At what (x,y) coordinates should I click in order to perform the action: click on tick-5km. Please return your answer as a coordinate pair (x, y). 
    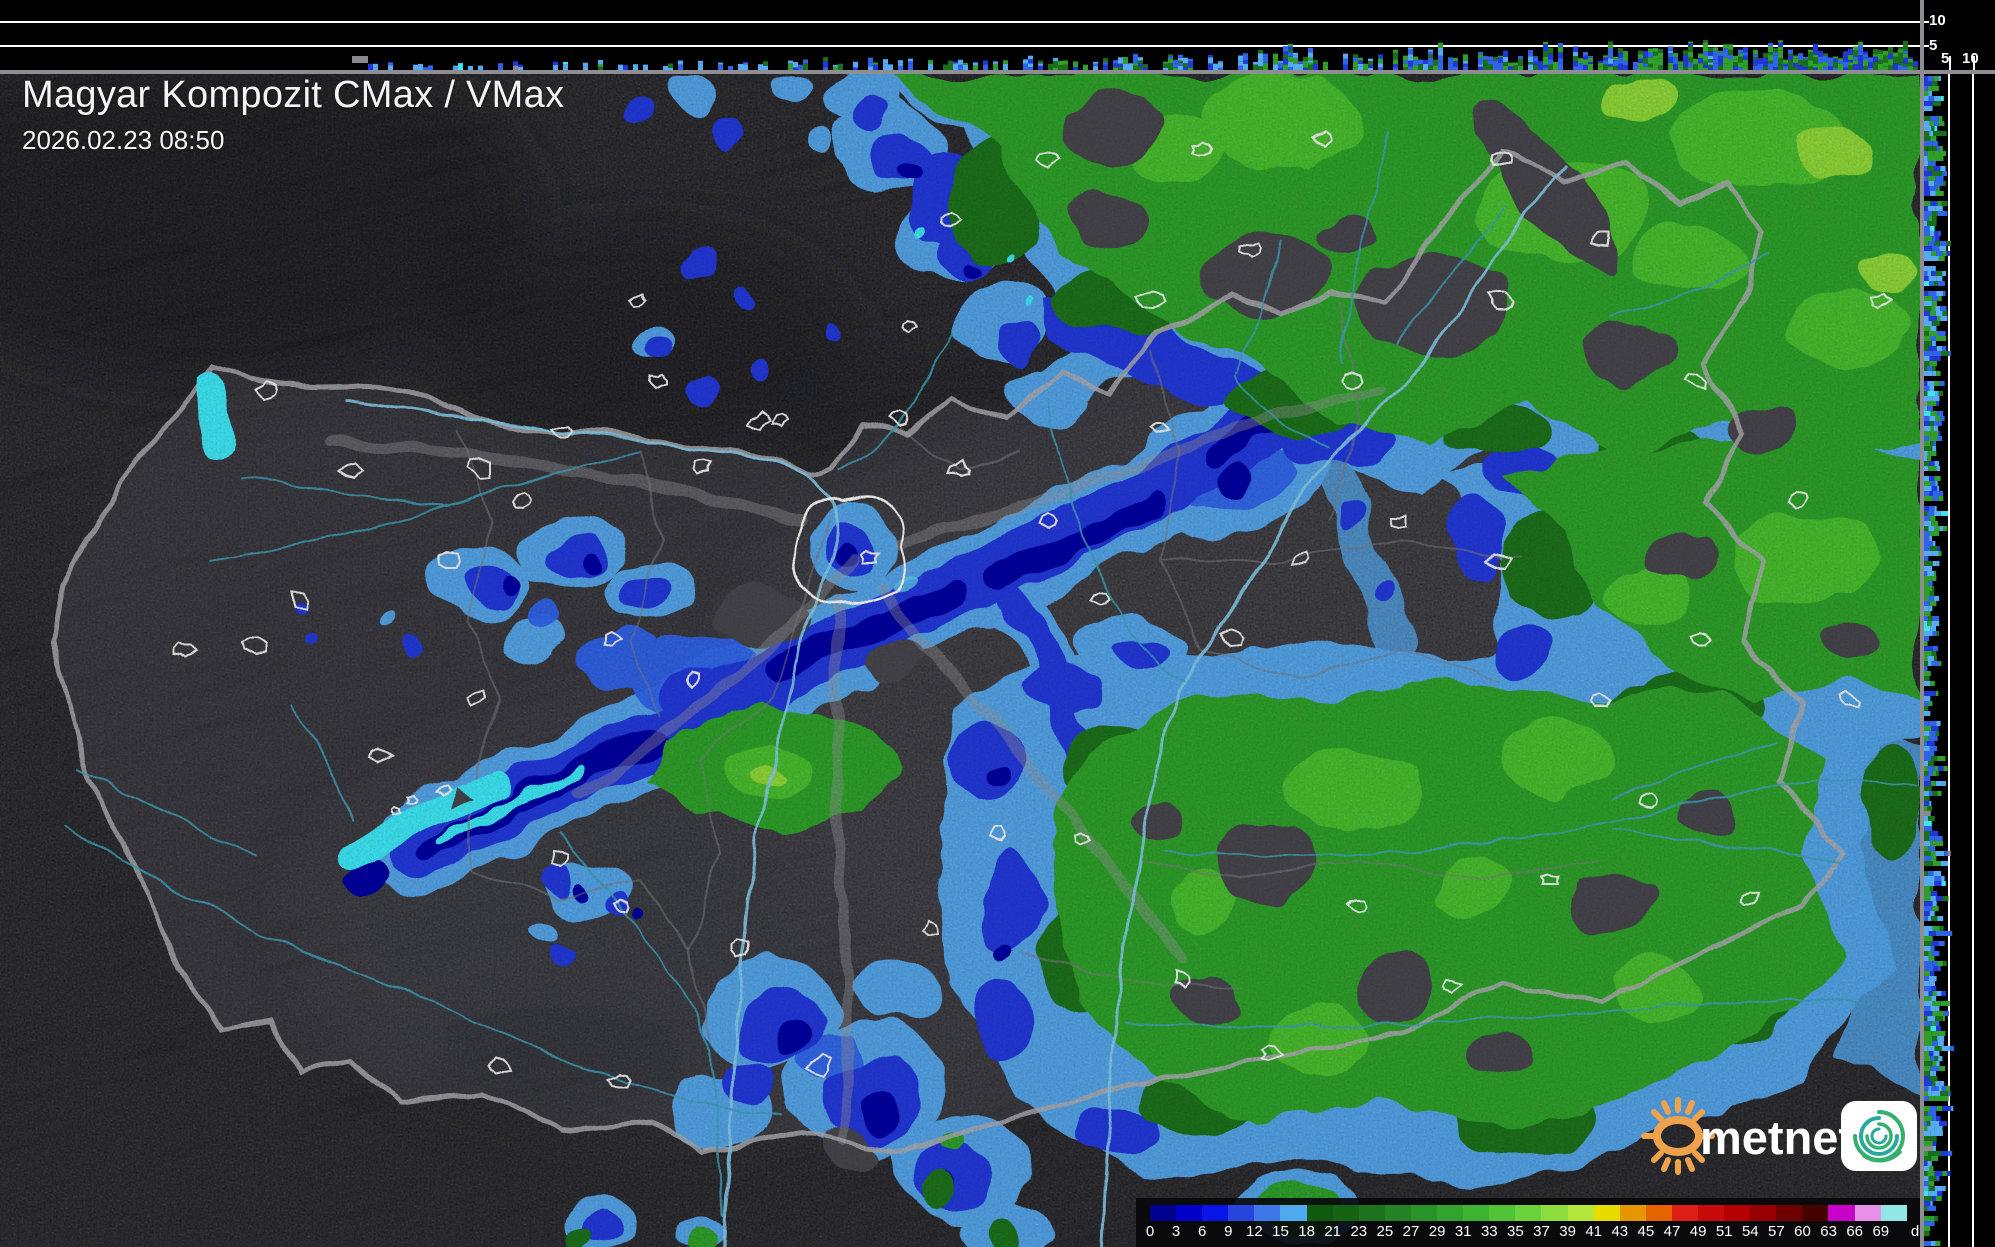
    Looking at the image, I should click on (1924, 46).